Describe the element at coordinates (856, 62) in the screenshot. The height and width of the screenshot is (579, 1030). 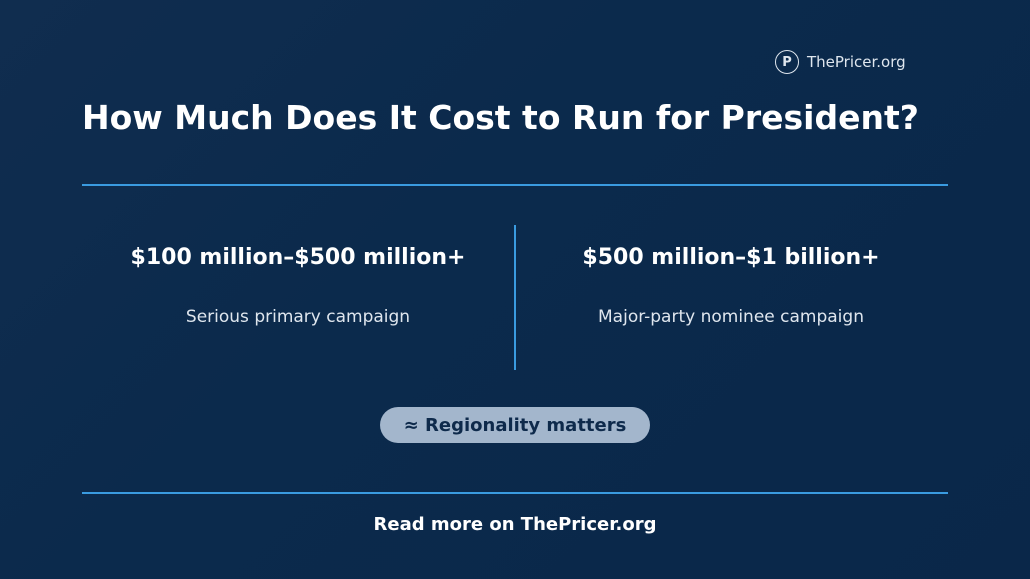
I see `brand-name: ThePricer.org` at that location.